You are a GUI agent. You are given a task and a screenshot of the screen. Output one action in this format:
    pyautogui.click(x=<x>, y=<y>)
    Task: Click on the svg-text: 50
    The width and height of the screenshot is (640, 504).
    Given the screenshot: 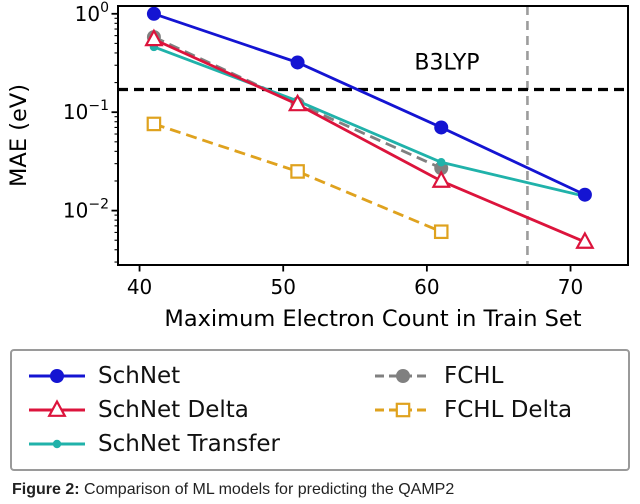 What is the action you would take?
    pyautogui.click(x=282, y=287)
    